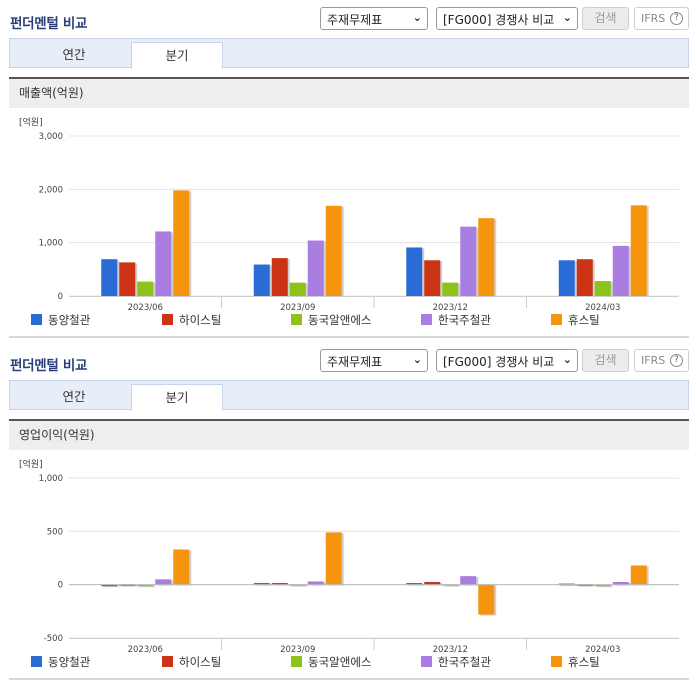 This screenshot has width=696, height=684. What do you see at coordinates (53, 639) in the screenshot?
I see `y-tick-label: -500` at bounding box center [53, 639].